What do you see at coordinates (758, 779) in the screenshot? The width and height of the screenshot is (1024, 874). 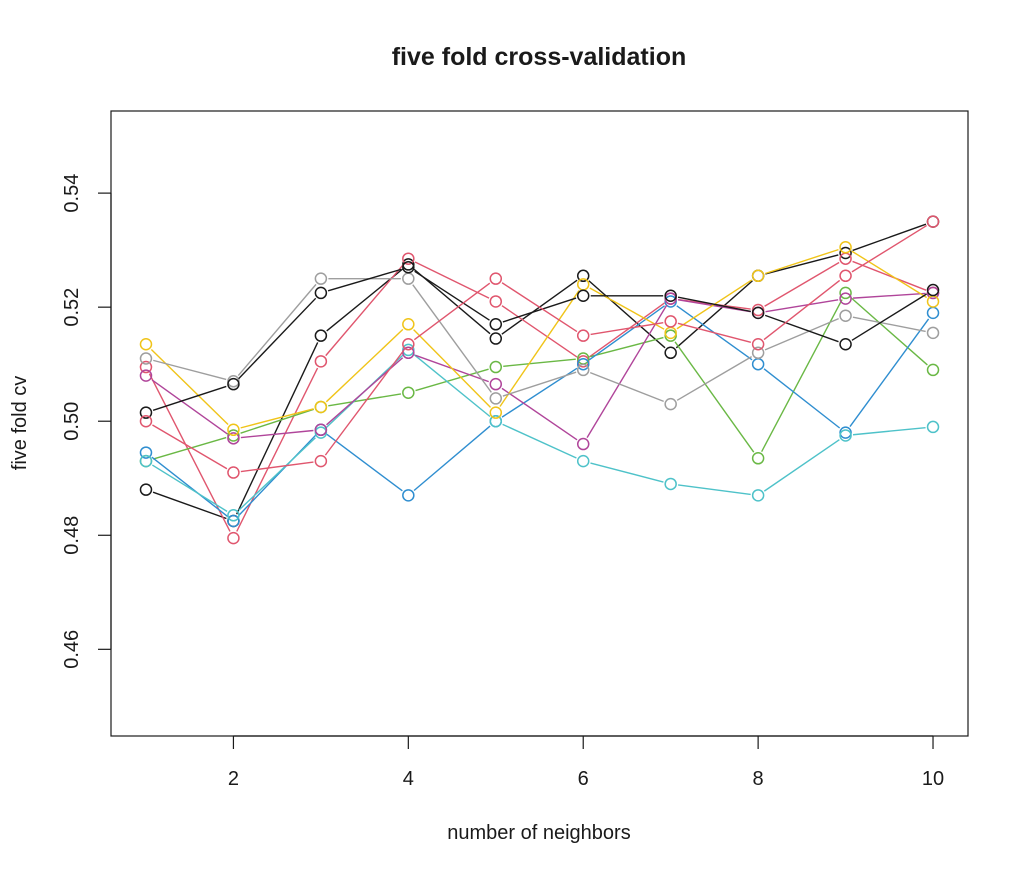 I see `x-tick-label: 8` at bounding box center [758, 779].